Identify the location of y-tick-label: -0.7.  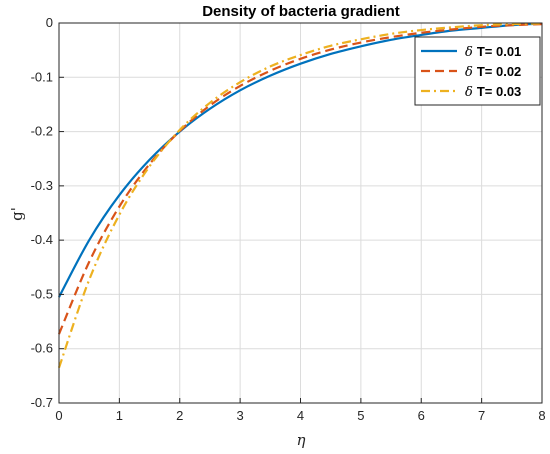
(42, 402).